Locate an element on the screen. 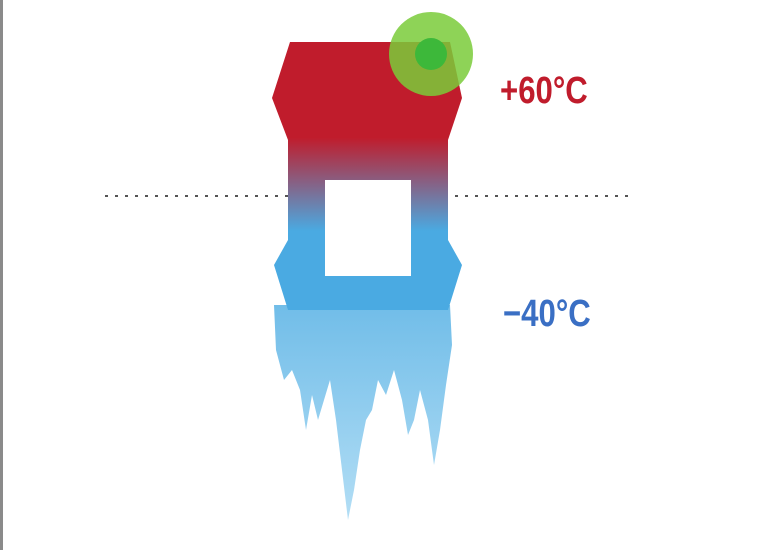 The width and height of the screenshot is (763, 550). hot-label: +60°C is located at coordinates (544, 91).